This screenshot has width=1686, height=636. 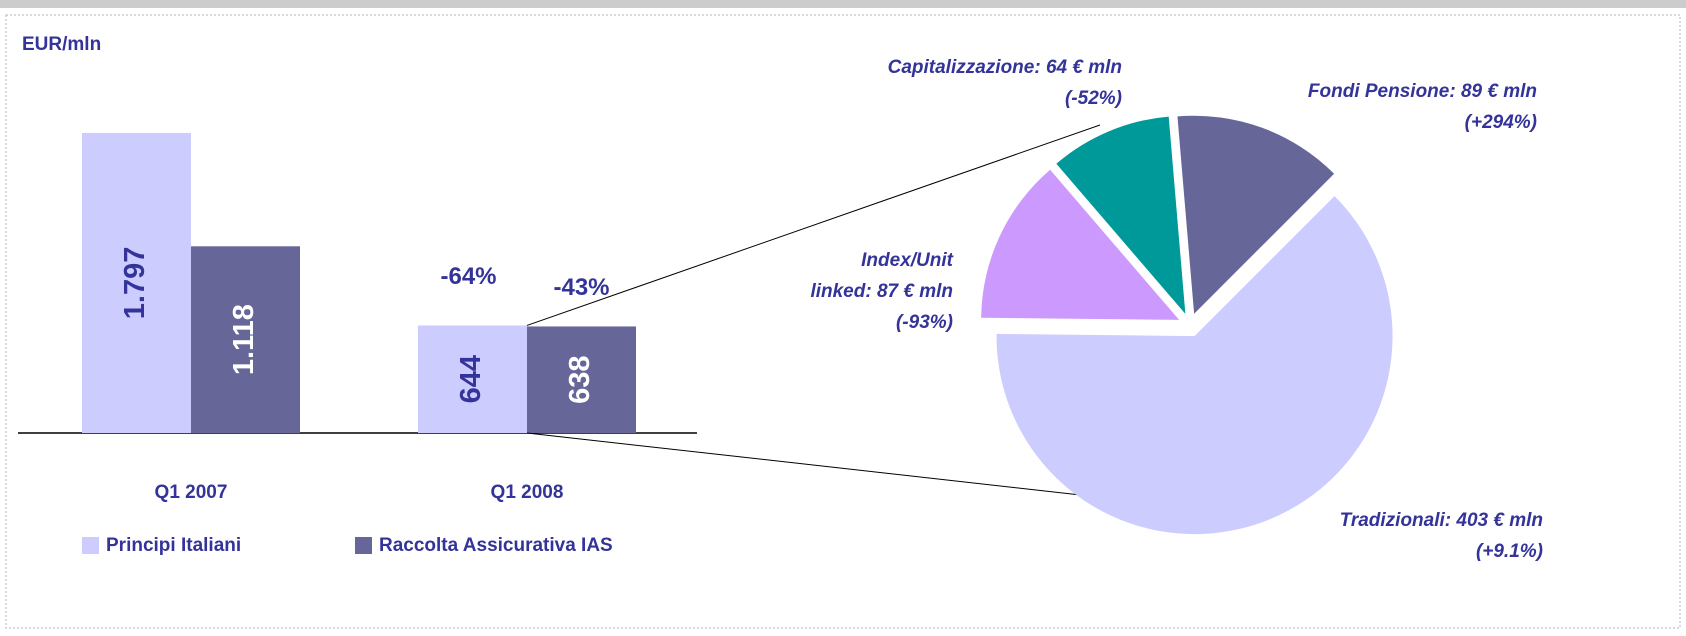 What do you see at coordinates (496, 545) in the screenshot?
I see `legend-label: Raccolta Assicurativa IAS` at bounding box center [496, 545].